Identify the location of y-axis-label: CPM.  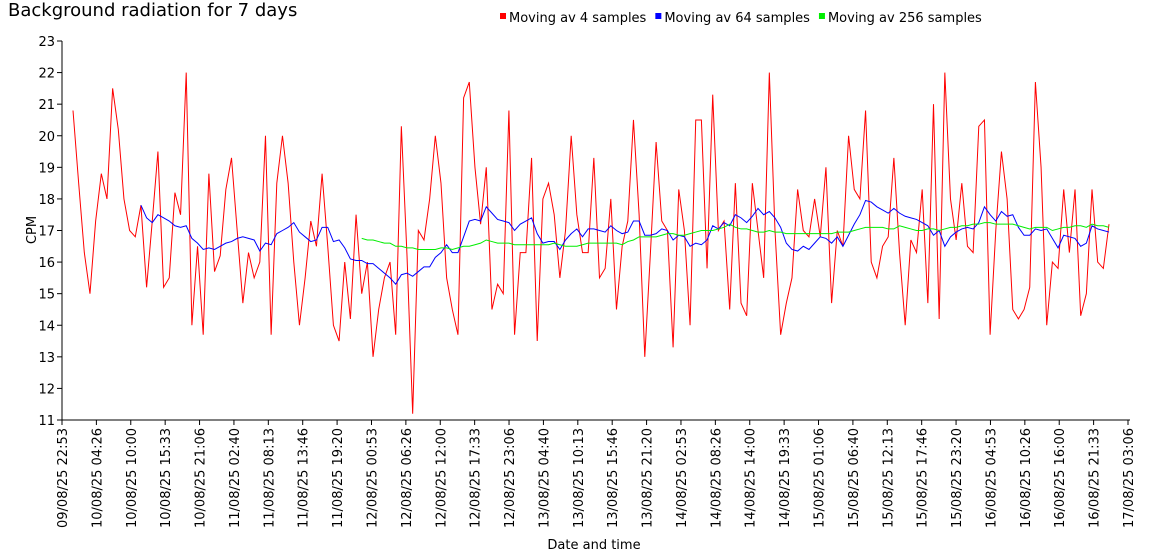
(32, 230).